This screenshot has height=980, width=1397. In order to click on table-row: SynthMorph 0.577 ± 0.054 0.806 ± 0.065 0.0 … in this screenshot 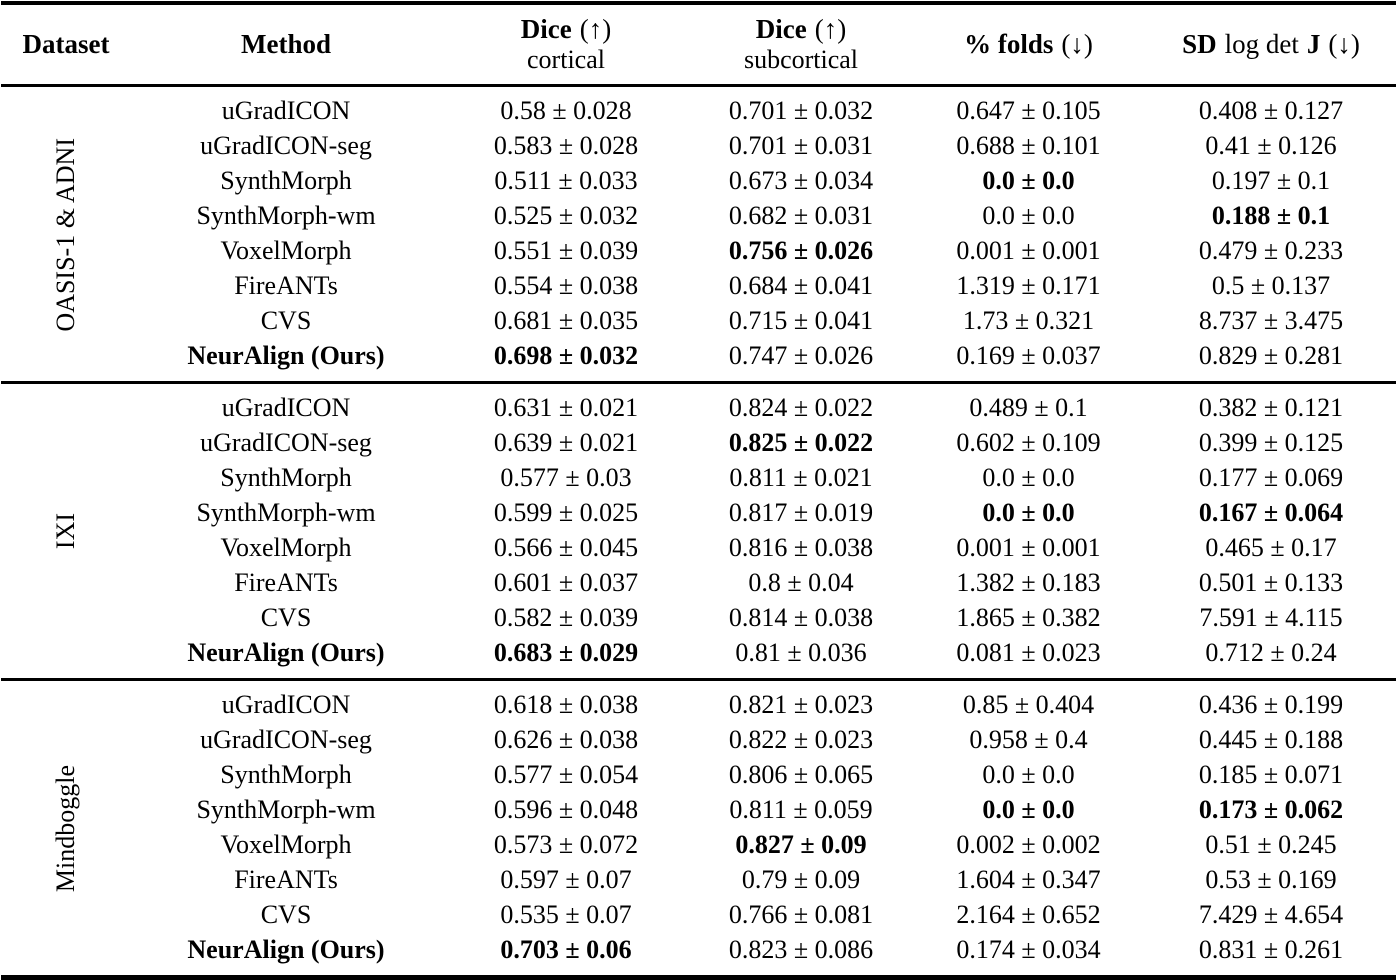, I will do `click(698, 775)`.